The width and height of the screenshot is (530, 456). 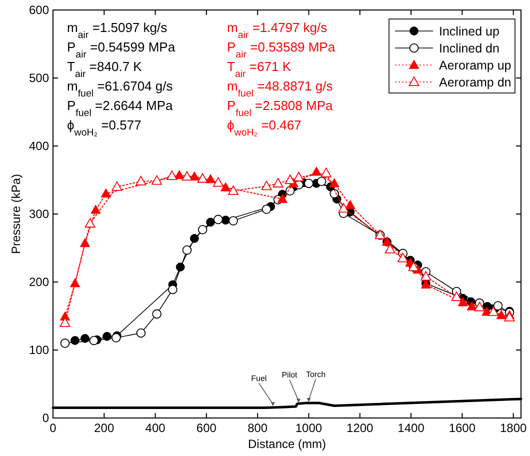 What do you see at coordinates (104, 128) in the screenshot?
I see `annotation: ϕ$_{woH₂}$ =0.577` at bounding box center [104, 128].